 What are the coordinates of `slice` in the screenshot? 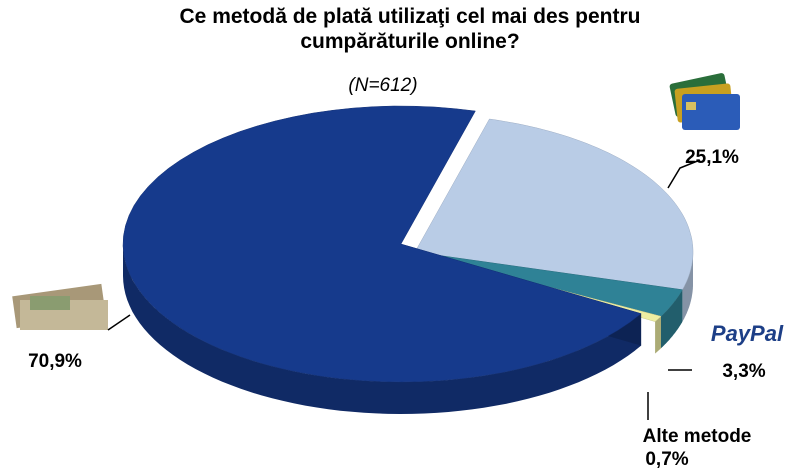 It's located at (554, 204).